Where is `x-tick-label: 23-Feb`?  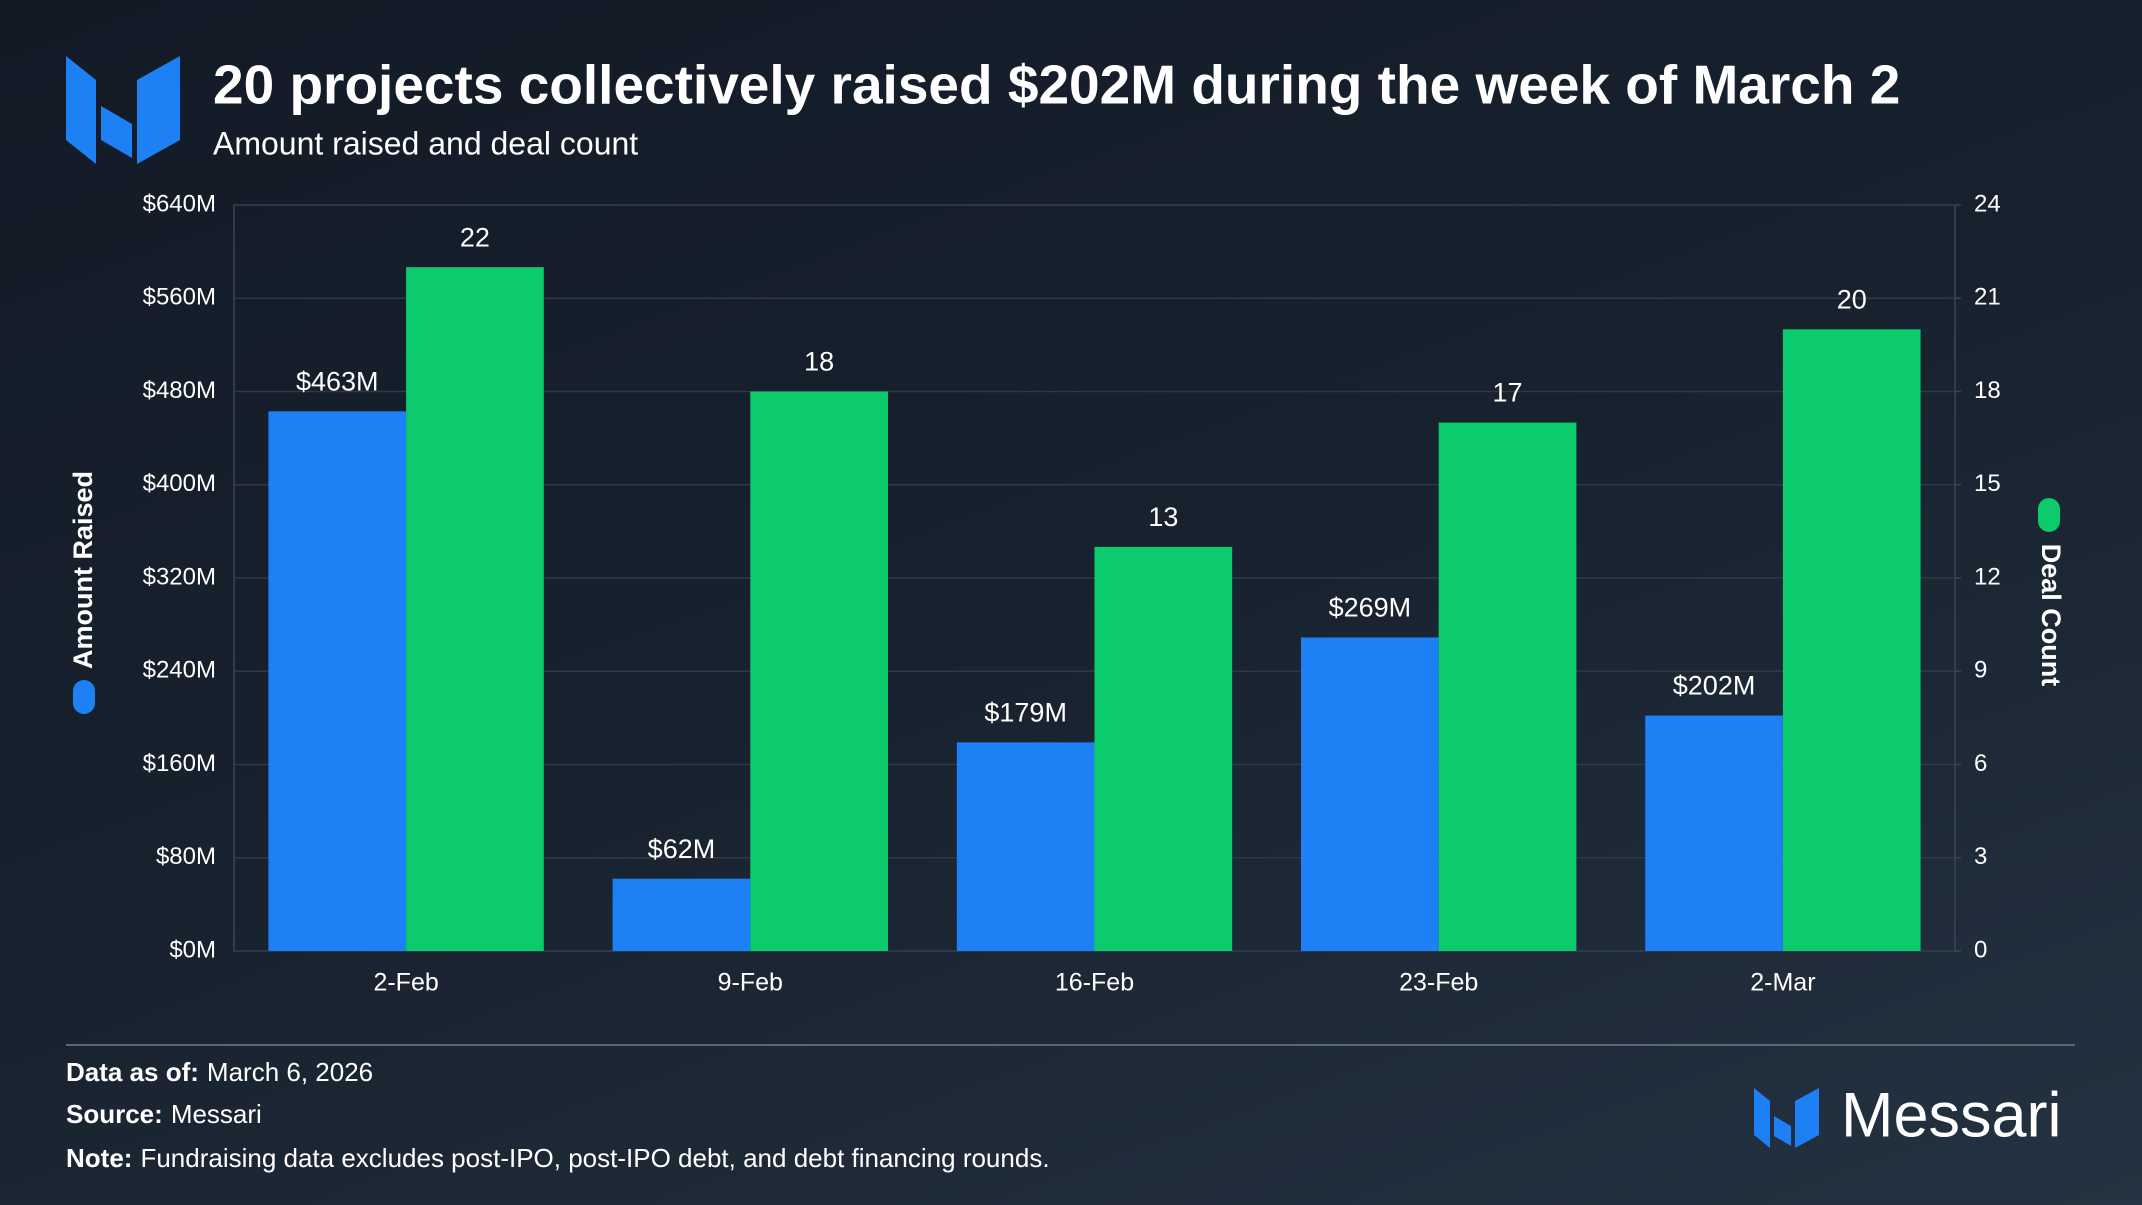 x-tick-label: 23-Feb is located at coordinates (1438, 983).